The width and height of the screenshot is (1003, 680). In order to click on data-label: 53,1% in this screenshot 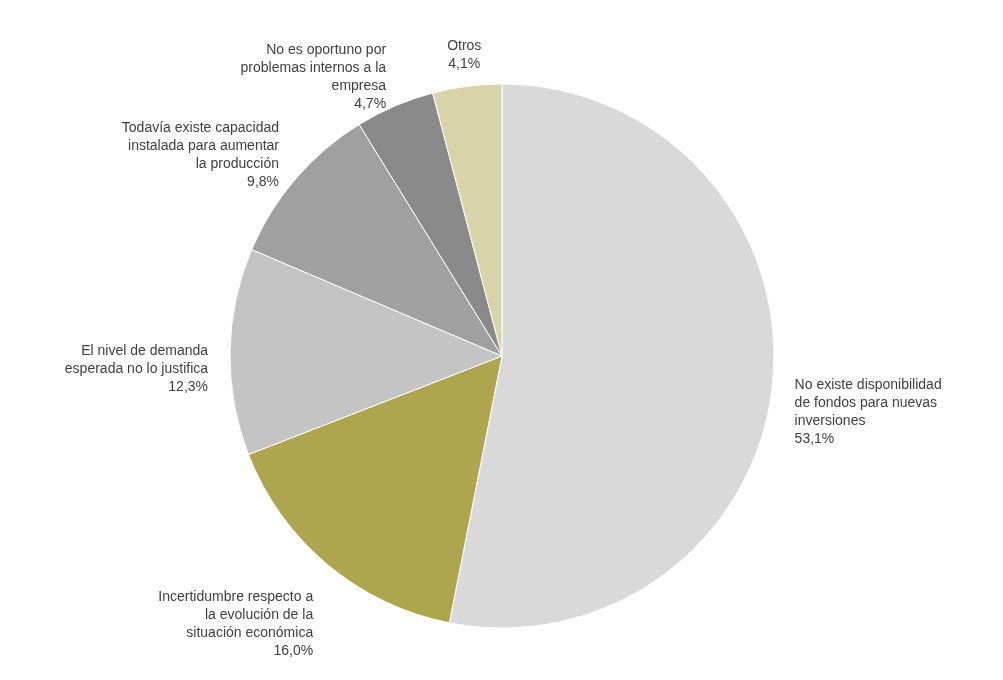, I will do `click(814, 437)`.